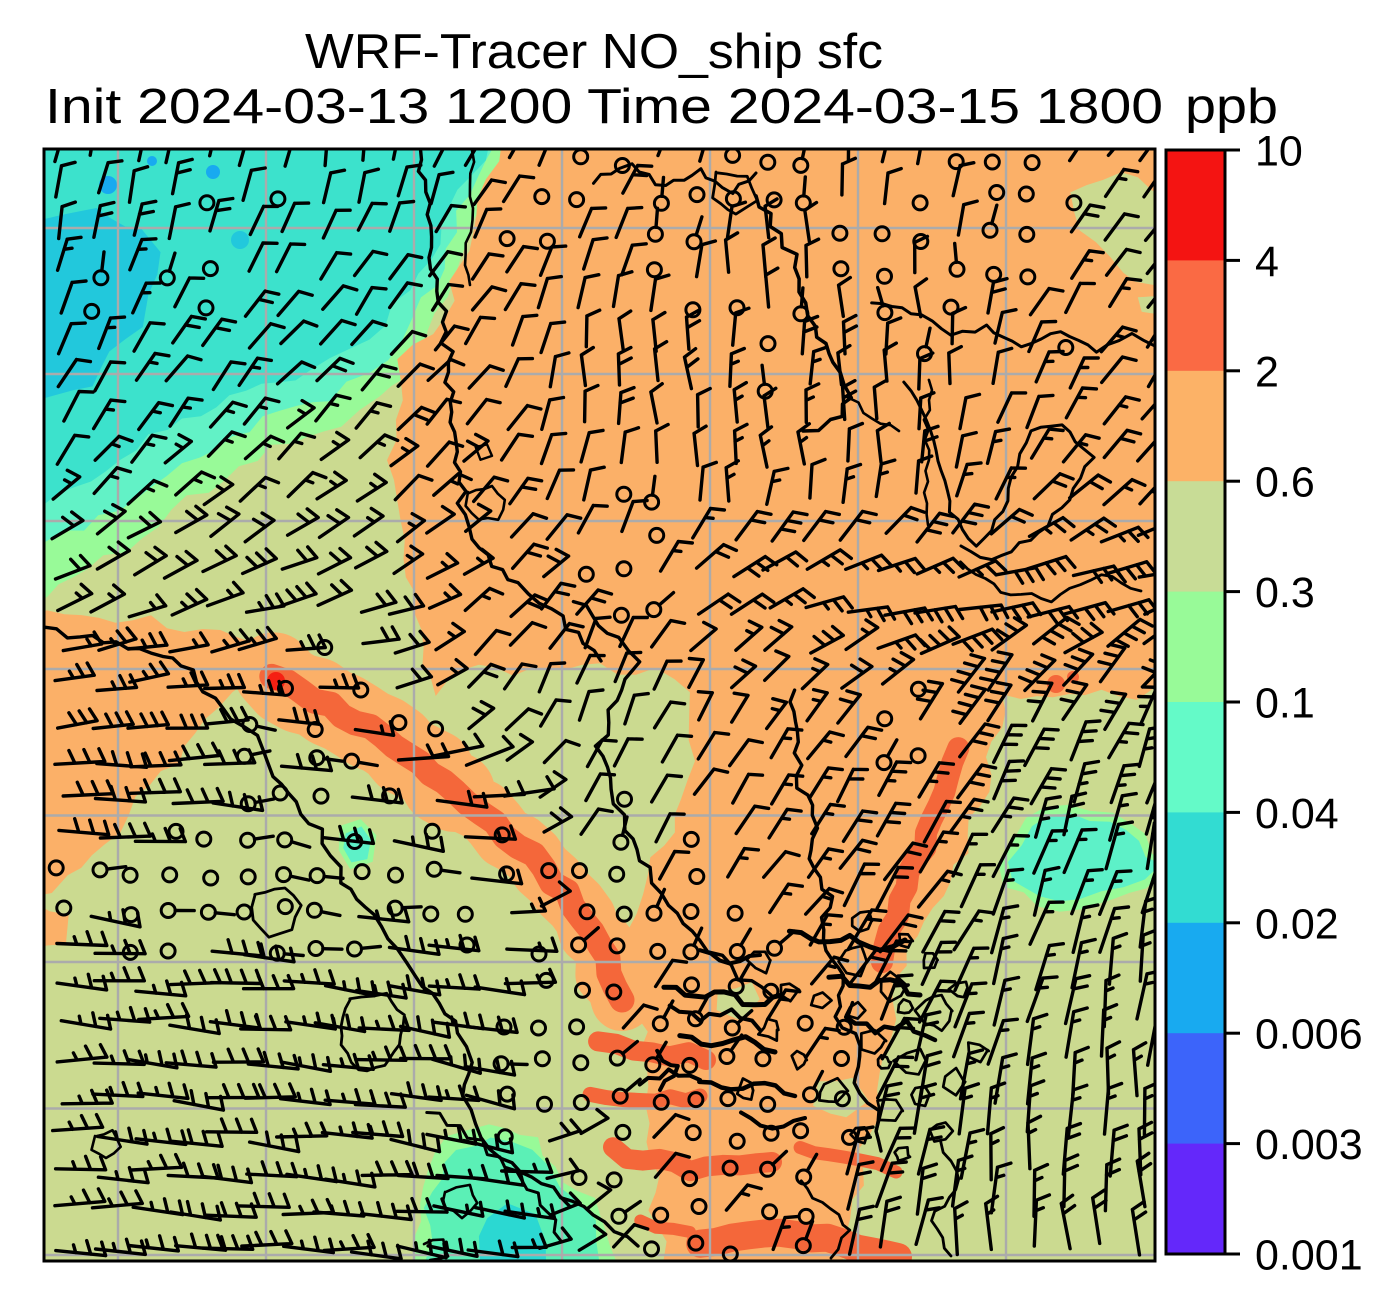  Describe the element at coordinates (1279, 152) in the screenshot. I see `svg-text: 10` at that location.